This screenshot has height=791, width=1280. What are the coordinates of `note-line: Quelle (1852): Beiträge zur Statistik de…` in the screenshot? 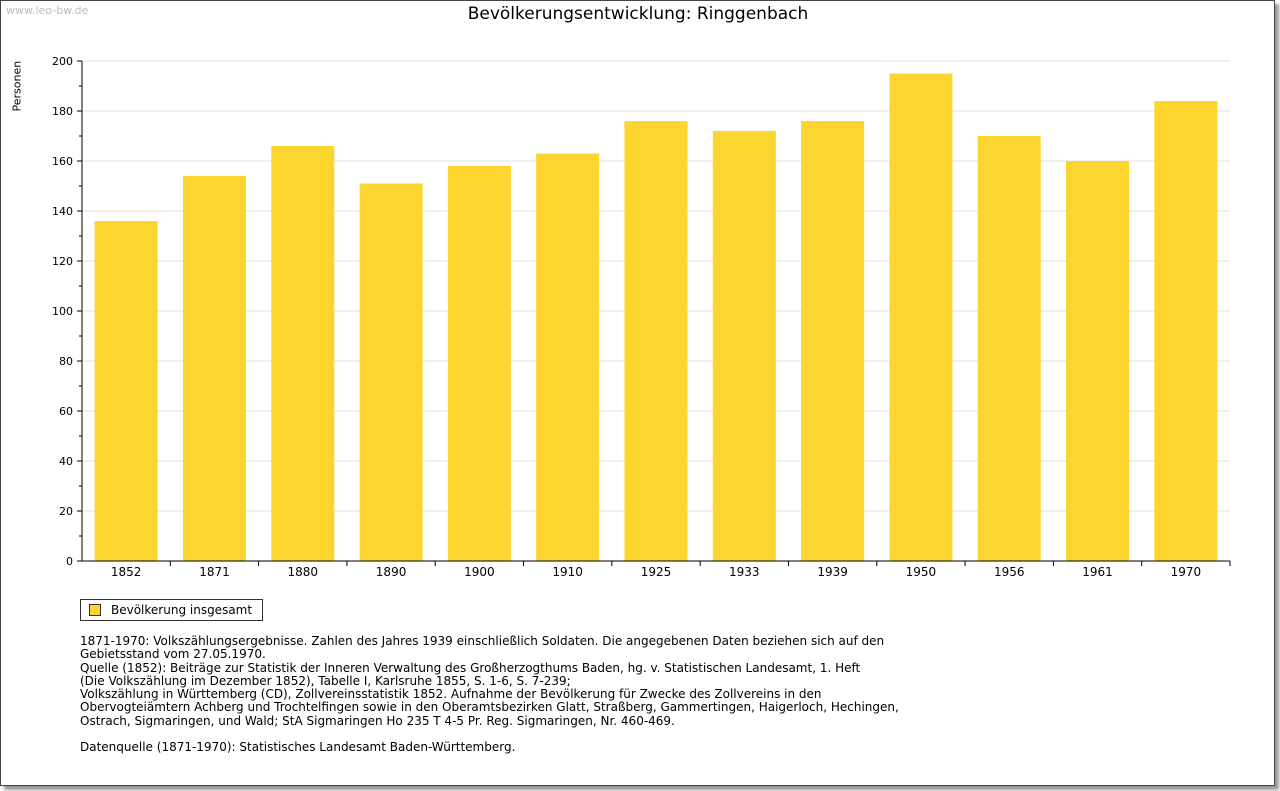 It's located at (470, 667).